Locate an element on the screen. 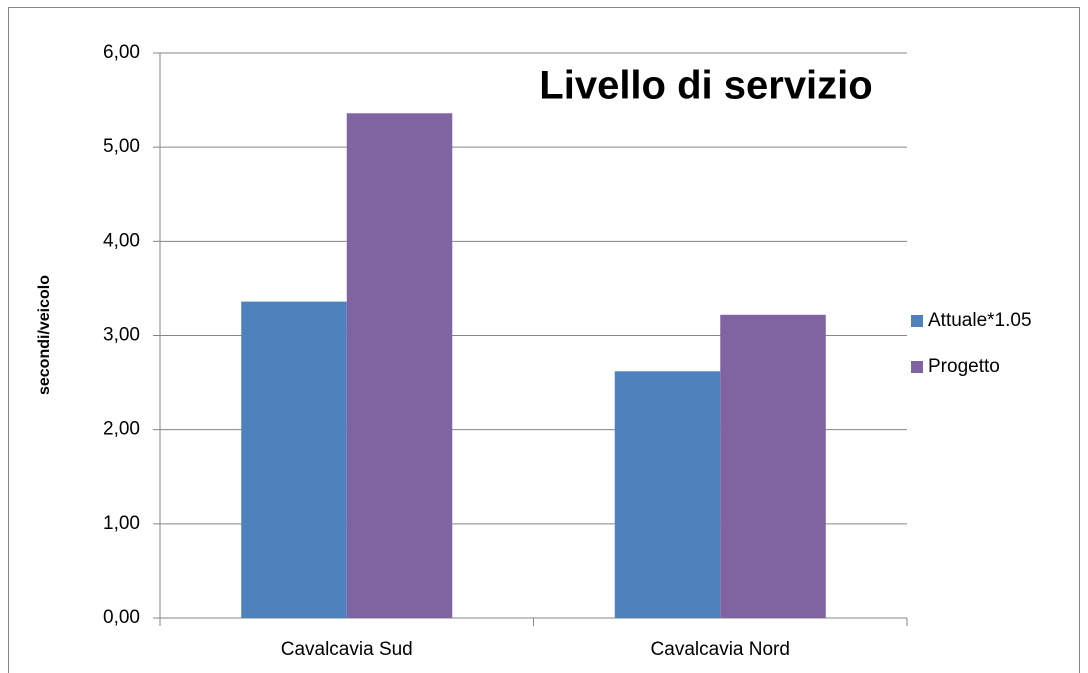  y-tick-label: 1,00 is located at coordinates (121, 523).